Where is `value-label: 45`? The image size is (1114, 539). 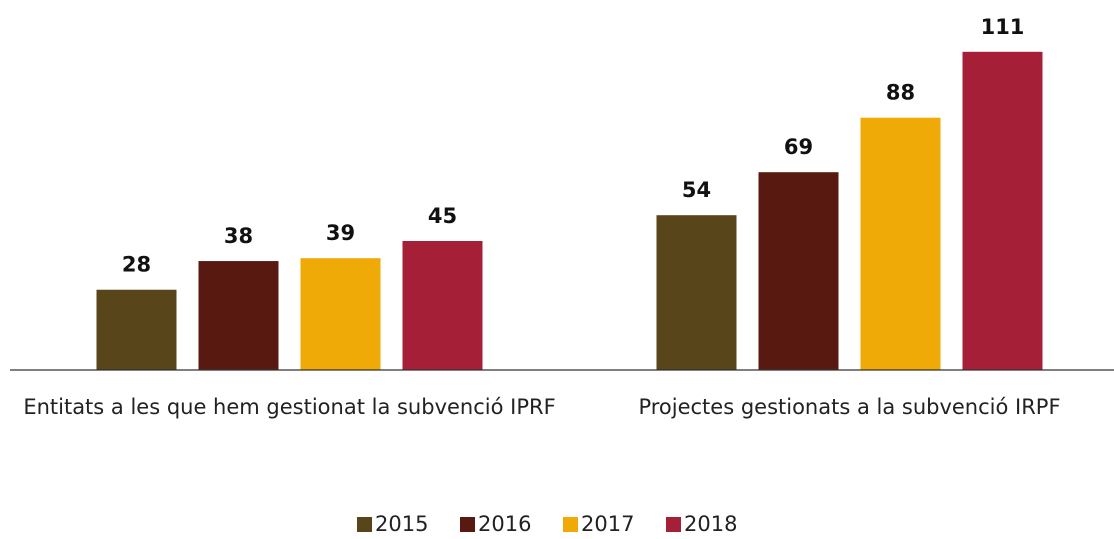
value-label: 45 is located at coordinates (442, 216).